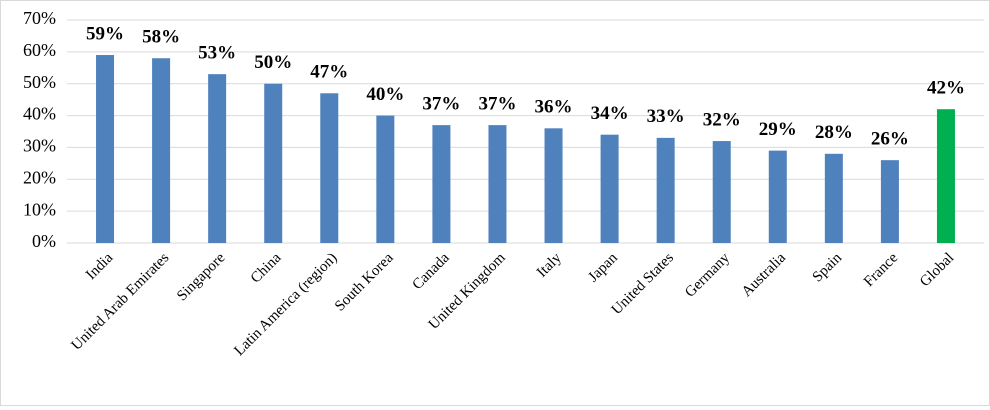 This screenshot has width=990, height=410. What do you see at coordinates (610, 113) in the screenshot?
I see `value-label: 34%` at bounding box center [610, 113].